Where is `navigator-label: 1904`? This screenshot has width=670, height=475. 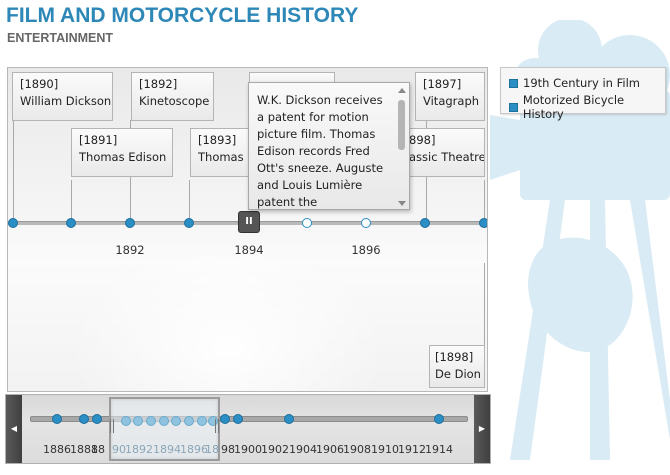
navigator-label: 1904 is located at coordinates (303, 449).